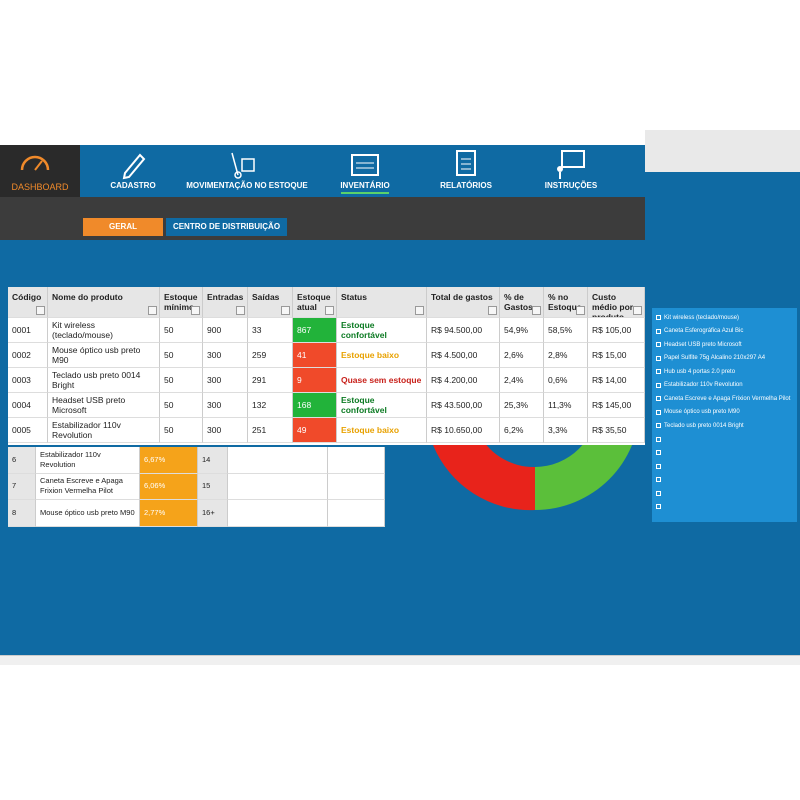  What do you see at coordinates (226, 227) in the screenshot?
I see `tab: CENTRO DE DISTRIBUIÇÃO` at bounding box center [226, 227].